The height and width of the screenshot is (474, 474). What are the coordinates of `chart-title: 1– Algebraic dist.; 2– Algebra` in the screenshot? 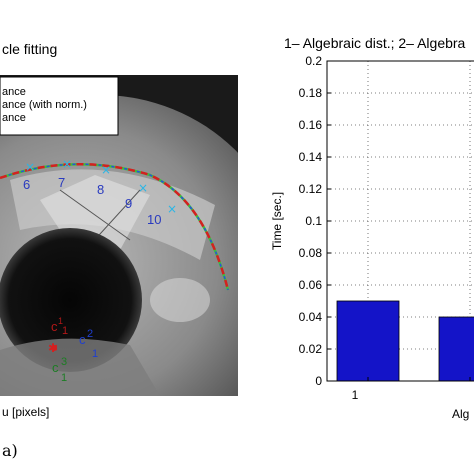 It's located at (375, 43).